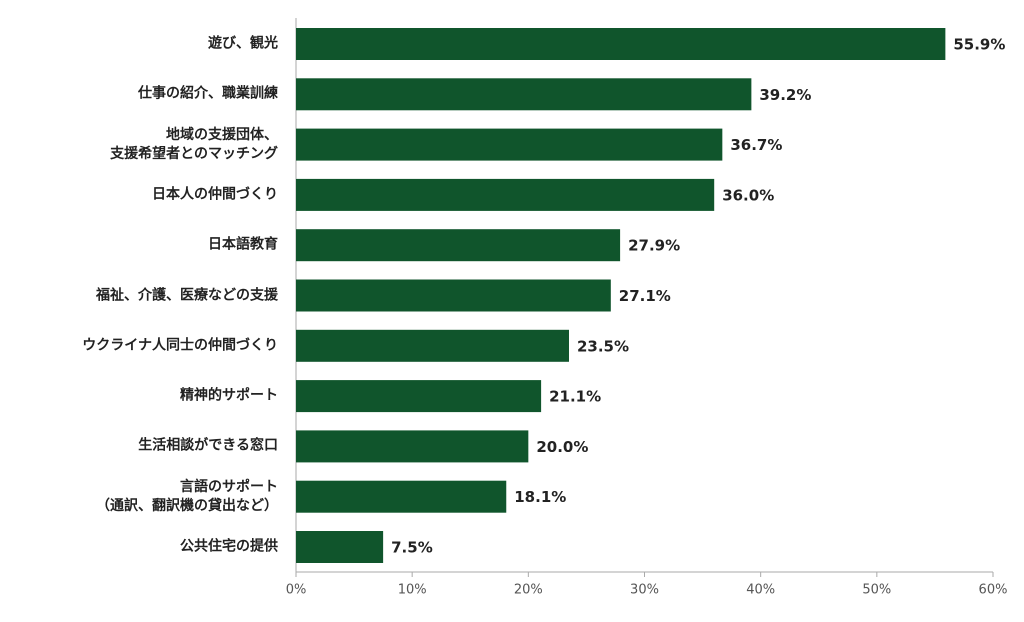  I want to click on value-label: 18.1%, so click(540, 497).